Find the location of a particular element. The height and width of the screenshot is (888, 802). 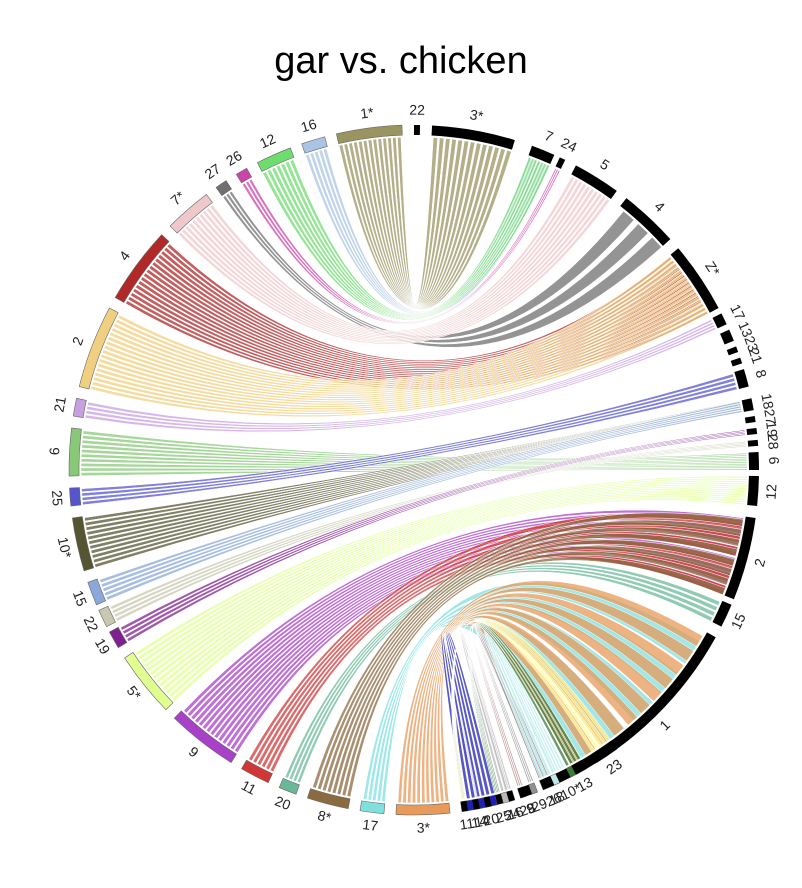

gar-chromosome-label: 17 is located at coordinates (371, 825).